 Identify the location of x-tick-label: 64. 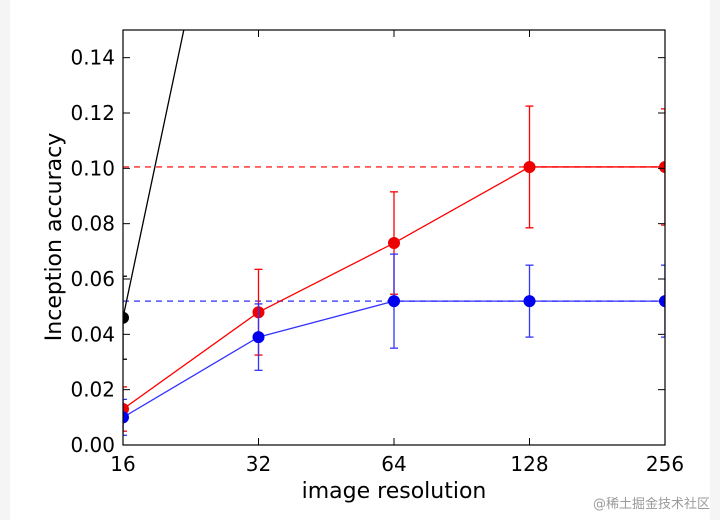
(393, 464).